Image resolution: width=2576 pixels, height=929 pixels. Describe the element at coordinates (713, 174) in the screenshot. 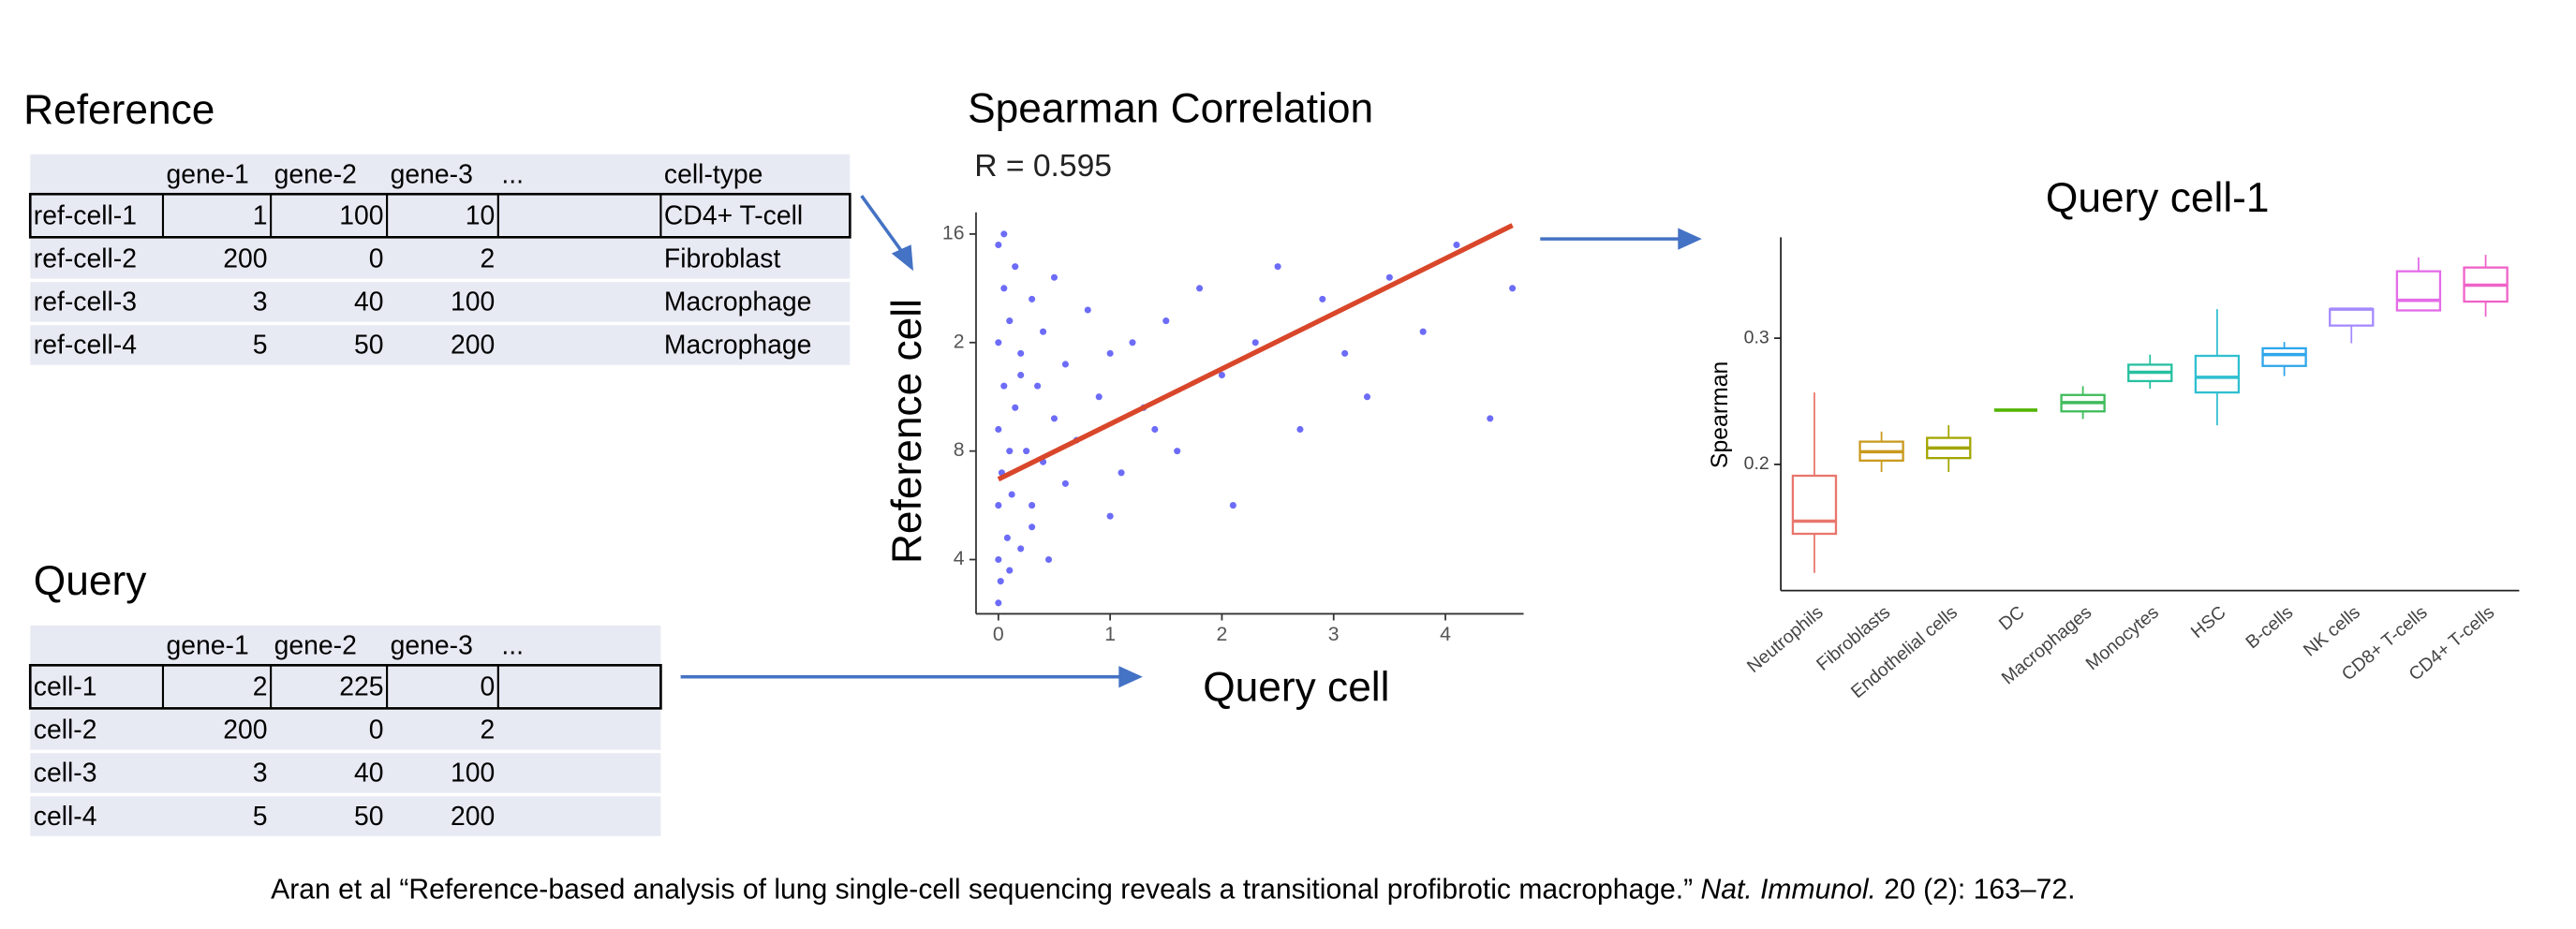

I see `column-header: cell-type` at that location.